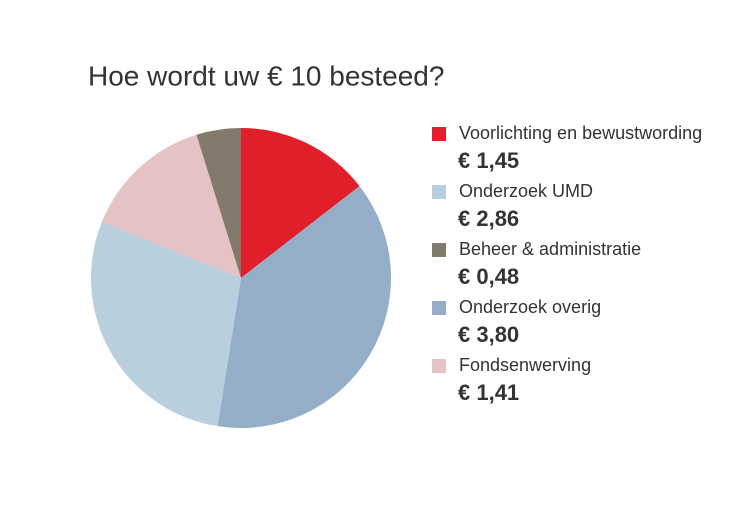 This screenshot has height=512, width=752. Describe the element at coordinates (488, 218) in the screenshot. I see `value-label: € 2,86` at that location.